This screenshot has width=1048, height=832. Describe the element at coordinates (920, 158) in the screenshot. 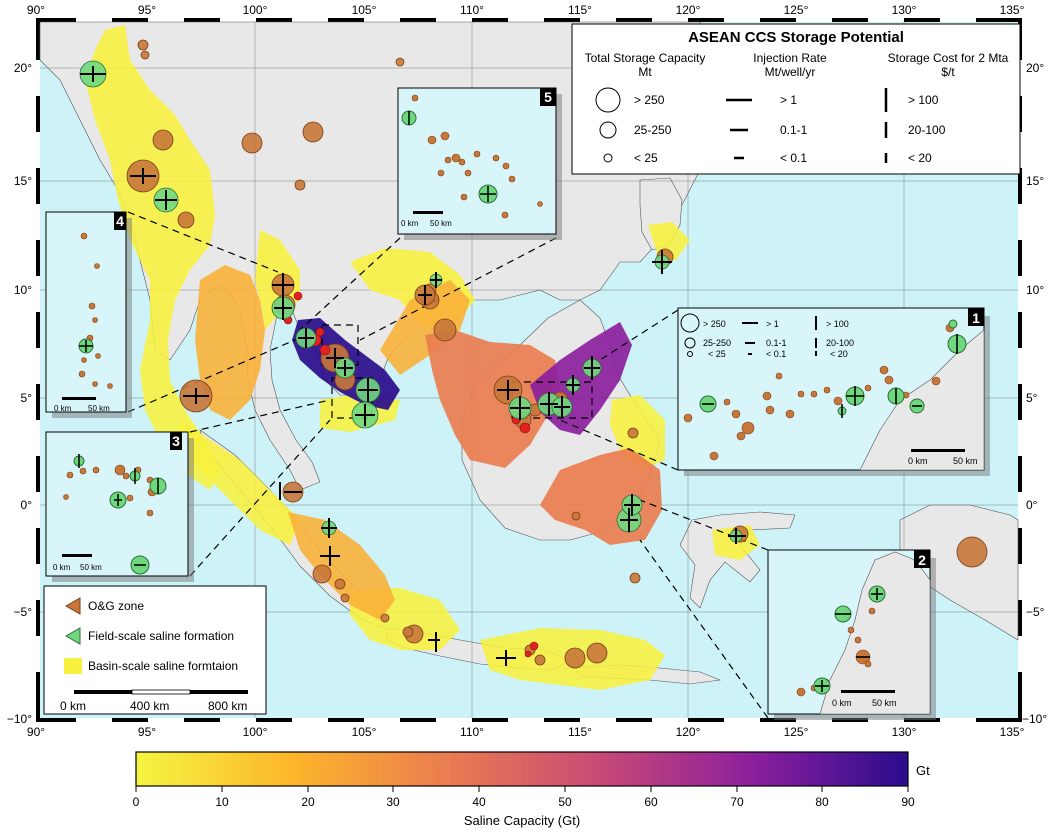

I see `legend-cost-row: < 20` at that location.